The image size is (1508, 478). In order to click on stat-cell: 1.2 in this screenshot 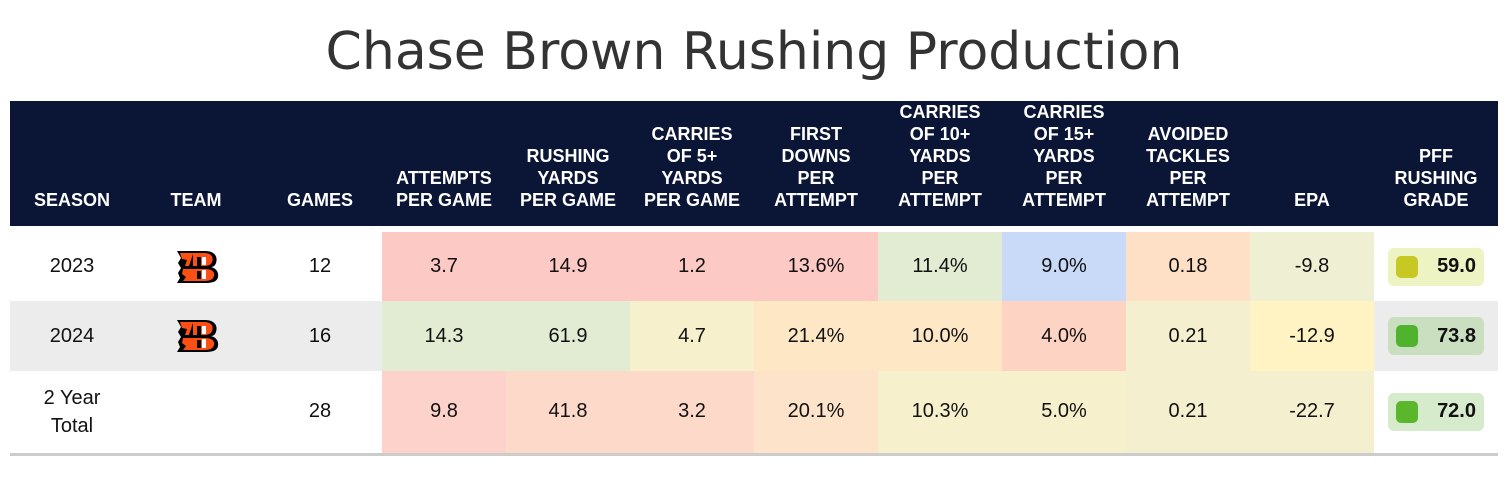, I will do `click(692, 263)`.